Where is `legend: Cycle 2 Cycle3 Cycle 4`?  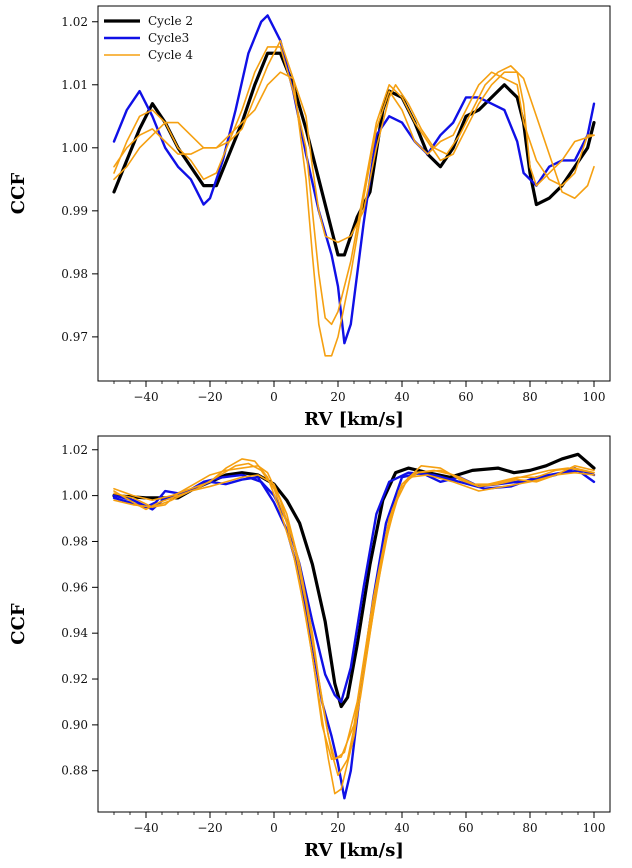
legend: Cycle 2 Cycle3 Cycle 4 is located at coordinates (148, 38).